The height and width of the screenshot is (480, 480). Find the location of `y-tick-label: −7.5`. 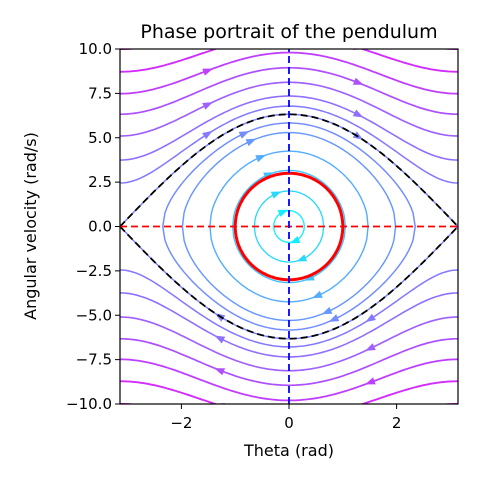

y-tick-label: −7.5 is located at coordinates (94, 360).